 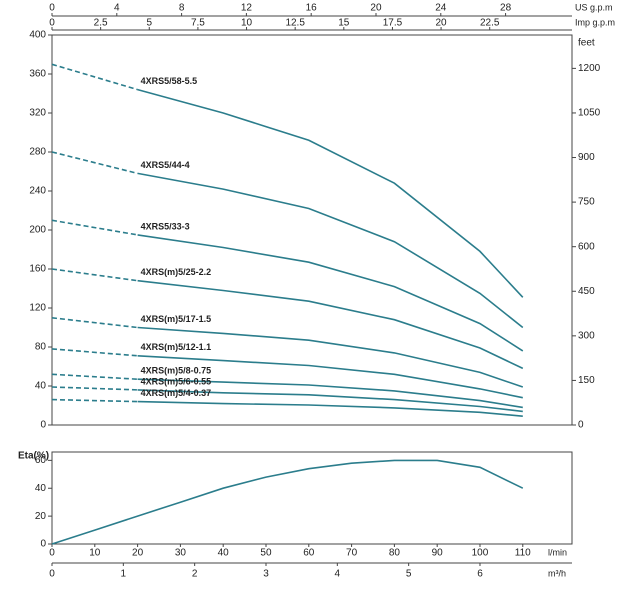 I want to click on x-tick-label: 110, so click(x=523, y=553).